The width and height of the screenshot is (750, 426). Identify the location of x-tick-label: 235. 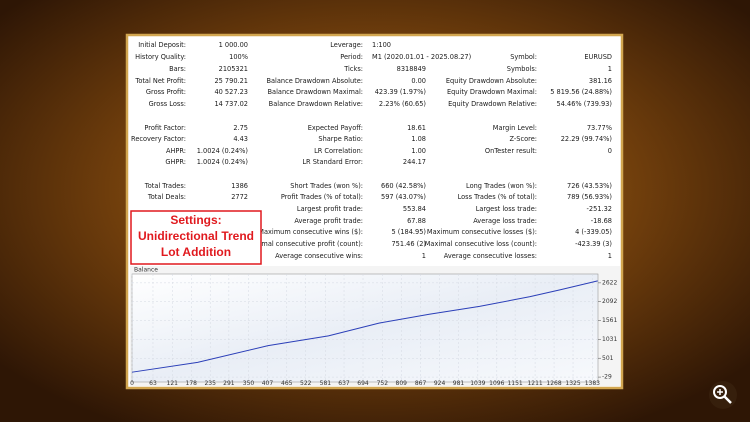
(210, 383).